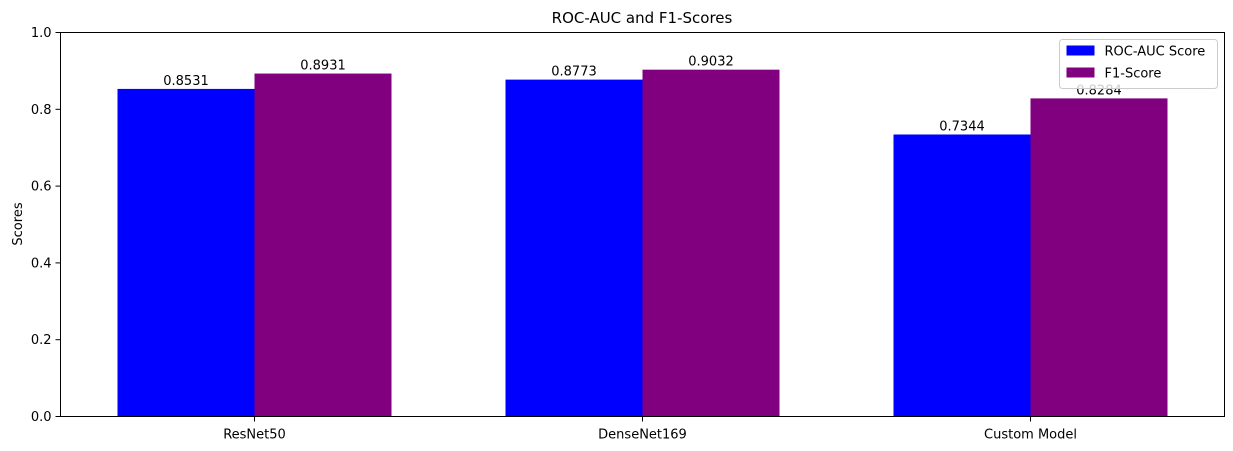 The height and width of the screenshot is (451, 1233). What do you see at coordinates (41, 263) in the screenshot?
I see `y-tick-label: 0.4` at bounding box center [41, 263].